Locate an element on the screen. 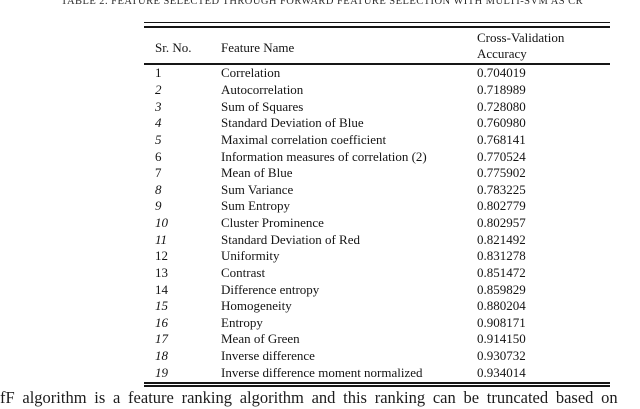  cell-feature-name: Difference entropy is located at coordinates (270, 289).